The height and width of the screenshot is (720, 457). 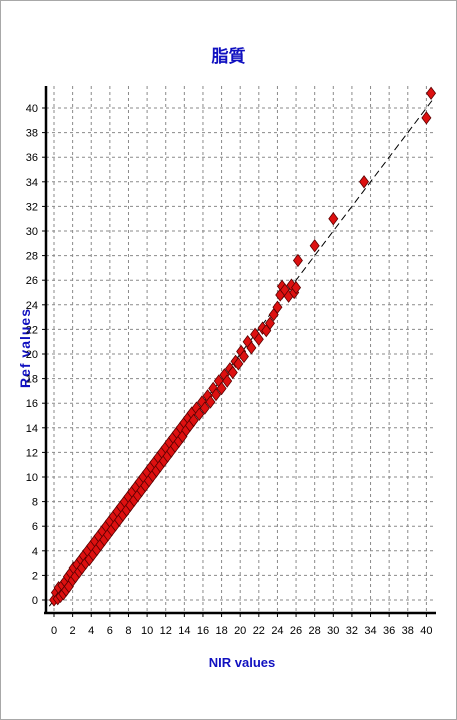 What do you see at coordinates (370, 631) in the screenshot?
I see `x-tick-label: 34` at bounding box center [370, 631].